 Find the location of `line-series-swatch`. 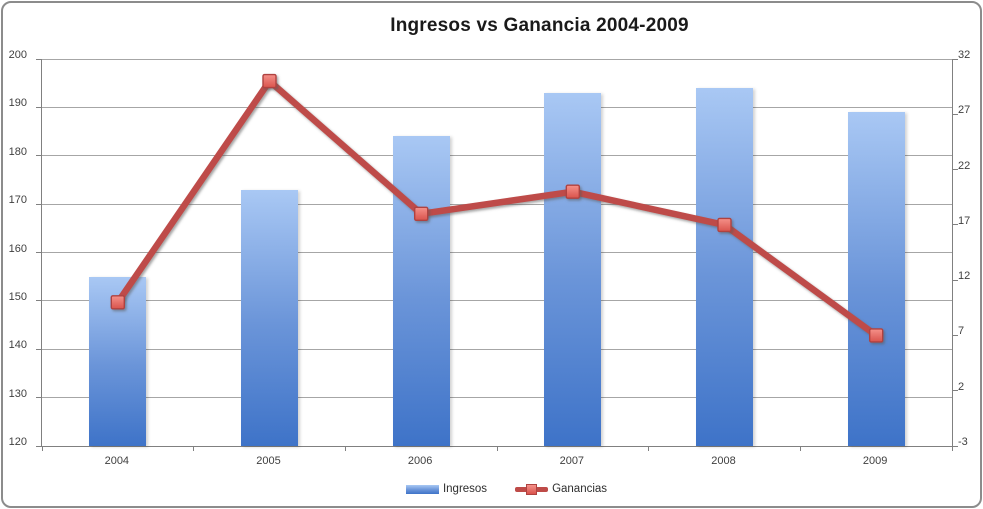

line-series-swatch is located at coordinates (532, 489).